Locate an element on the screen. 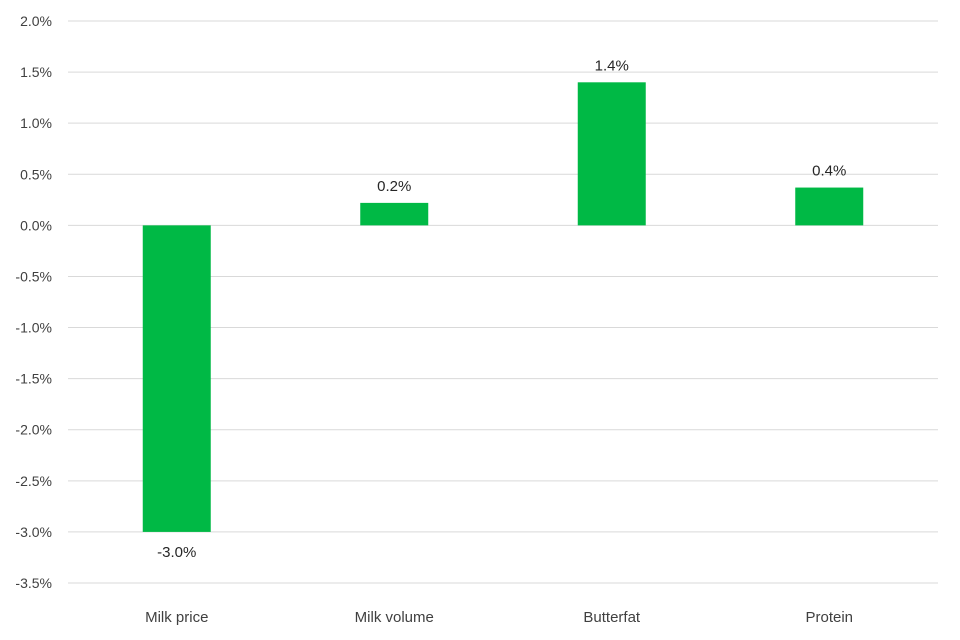 The height and width of the screenshot is (640, 960). x-axis-category-labels: Milk price Milk volume Butterfat Protein is located at coordinates (499, 617).